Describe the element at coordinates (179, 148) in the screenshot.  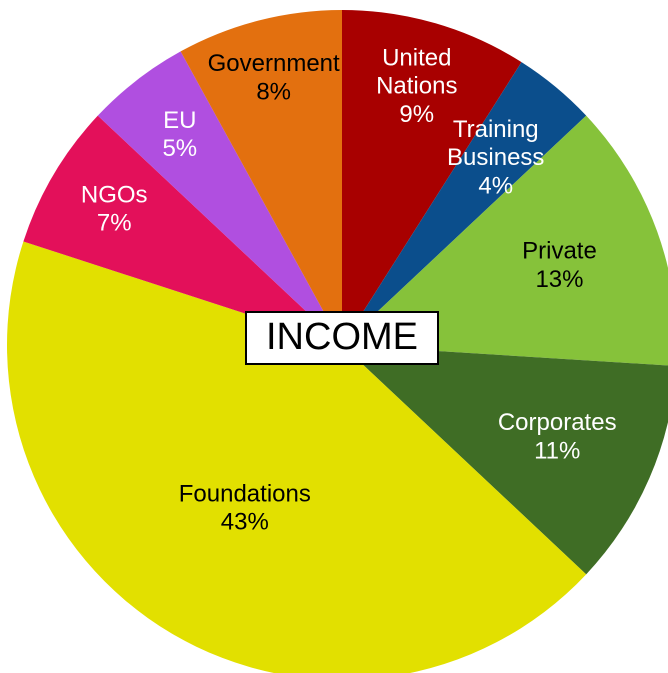
I see `value-label: 5%` at that location.